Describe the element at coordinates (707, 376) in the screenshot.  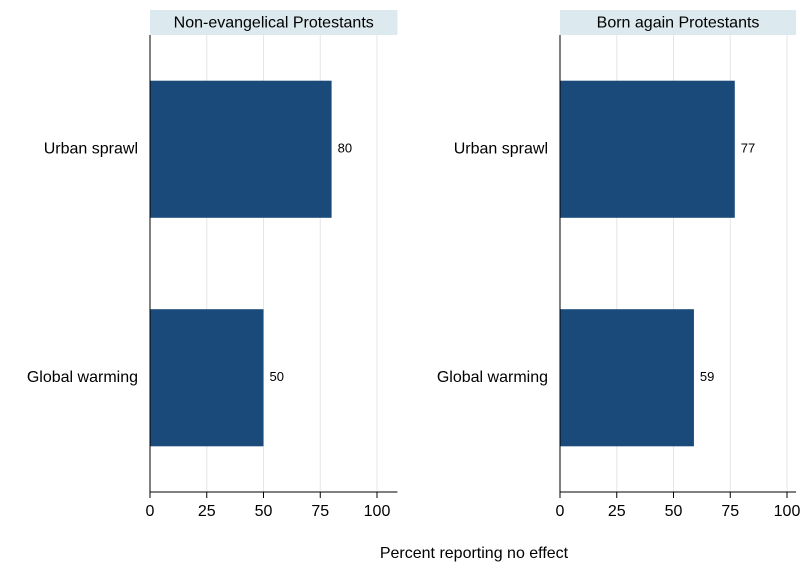
I see `value-label: 59` at that location.